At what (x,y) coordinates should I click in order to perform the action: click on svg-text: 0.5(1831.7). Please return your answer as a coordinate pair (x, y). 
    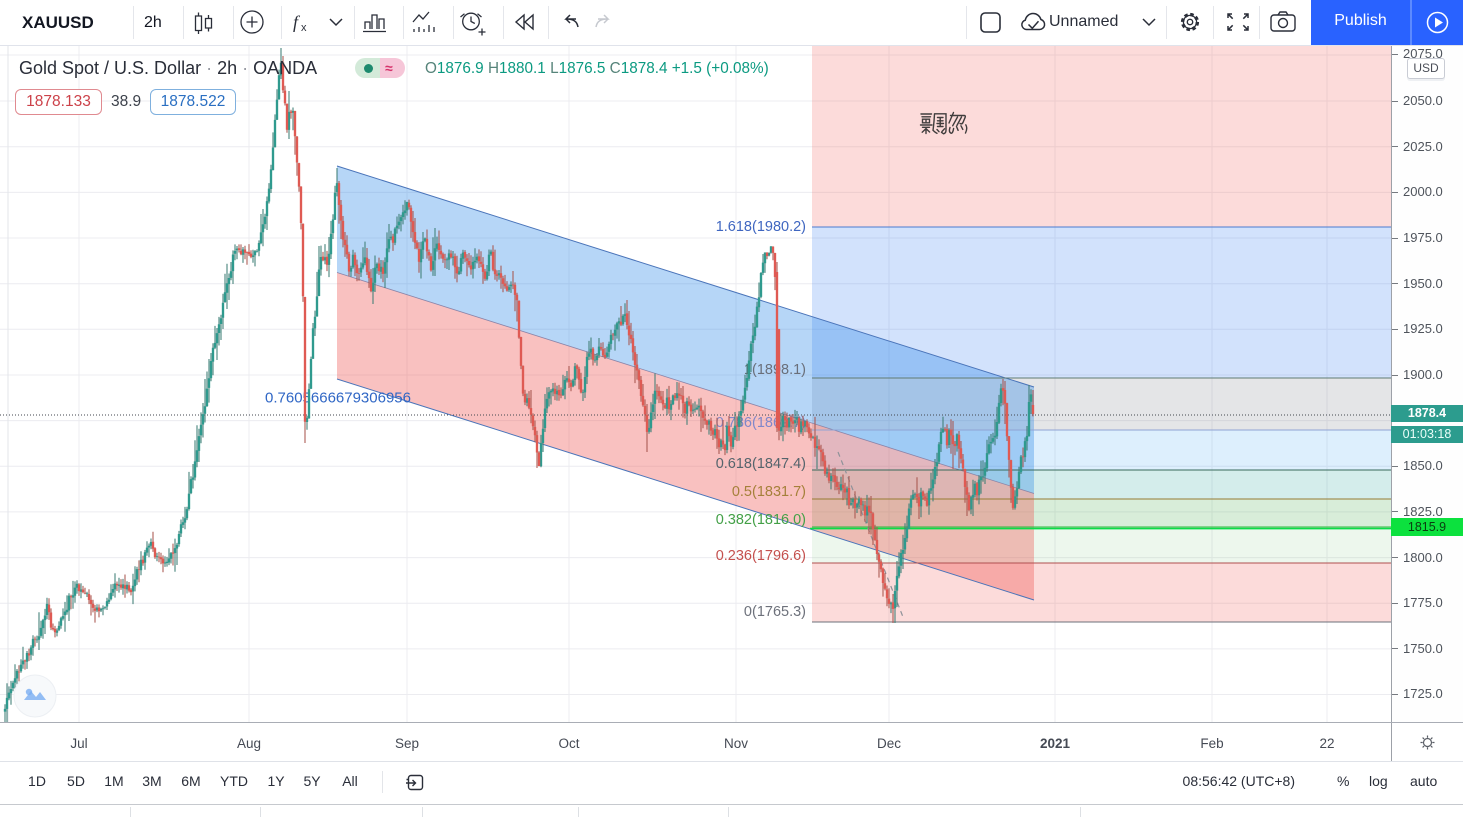
    Looking at the image, I should click on (769, 492).